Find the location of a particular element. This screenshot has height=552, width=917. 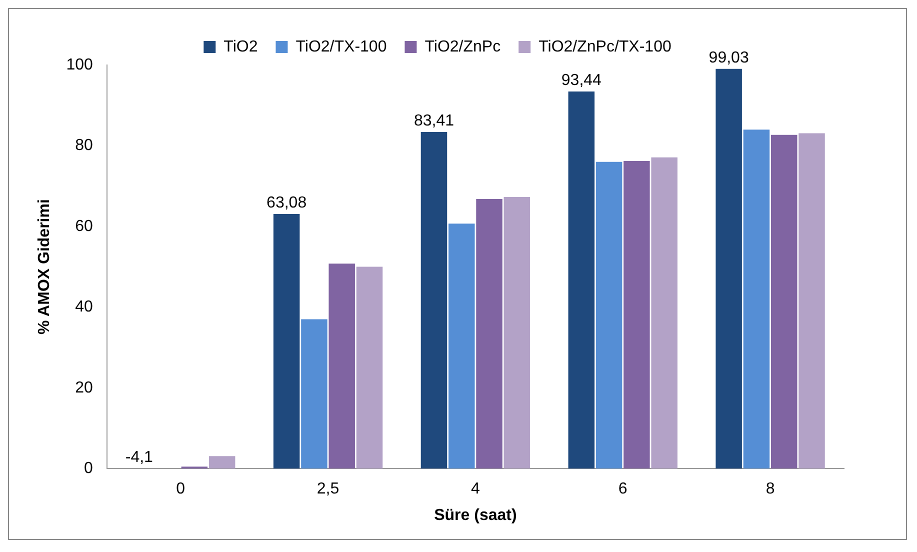

y-tick-label: 100 is located at coordinates (79, 65).